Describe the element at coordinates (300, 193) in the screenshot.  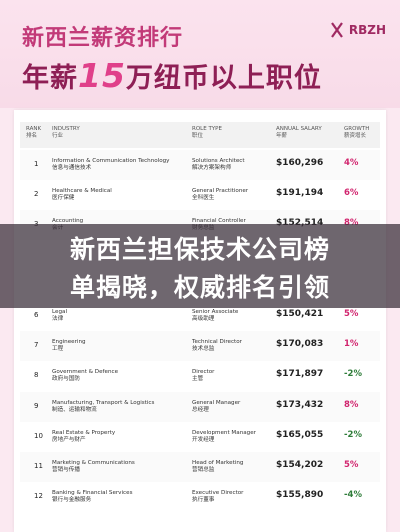
I see `salary: $191,194` at that location.